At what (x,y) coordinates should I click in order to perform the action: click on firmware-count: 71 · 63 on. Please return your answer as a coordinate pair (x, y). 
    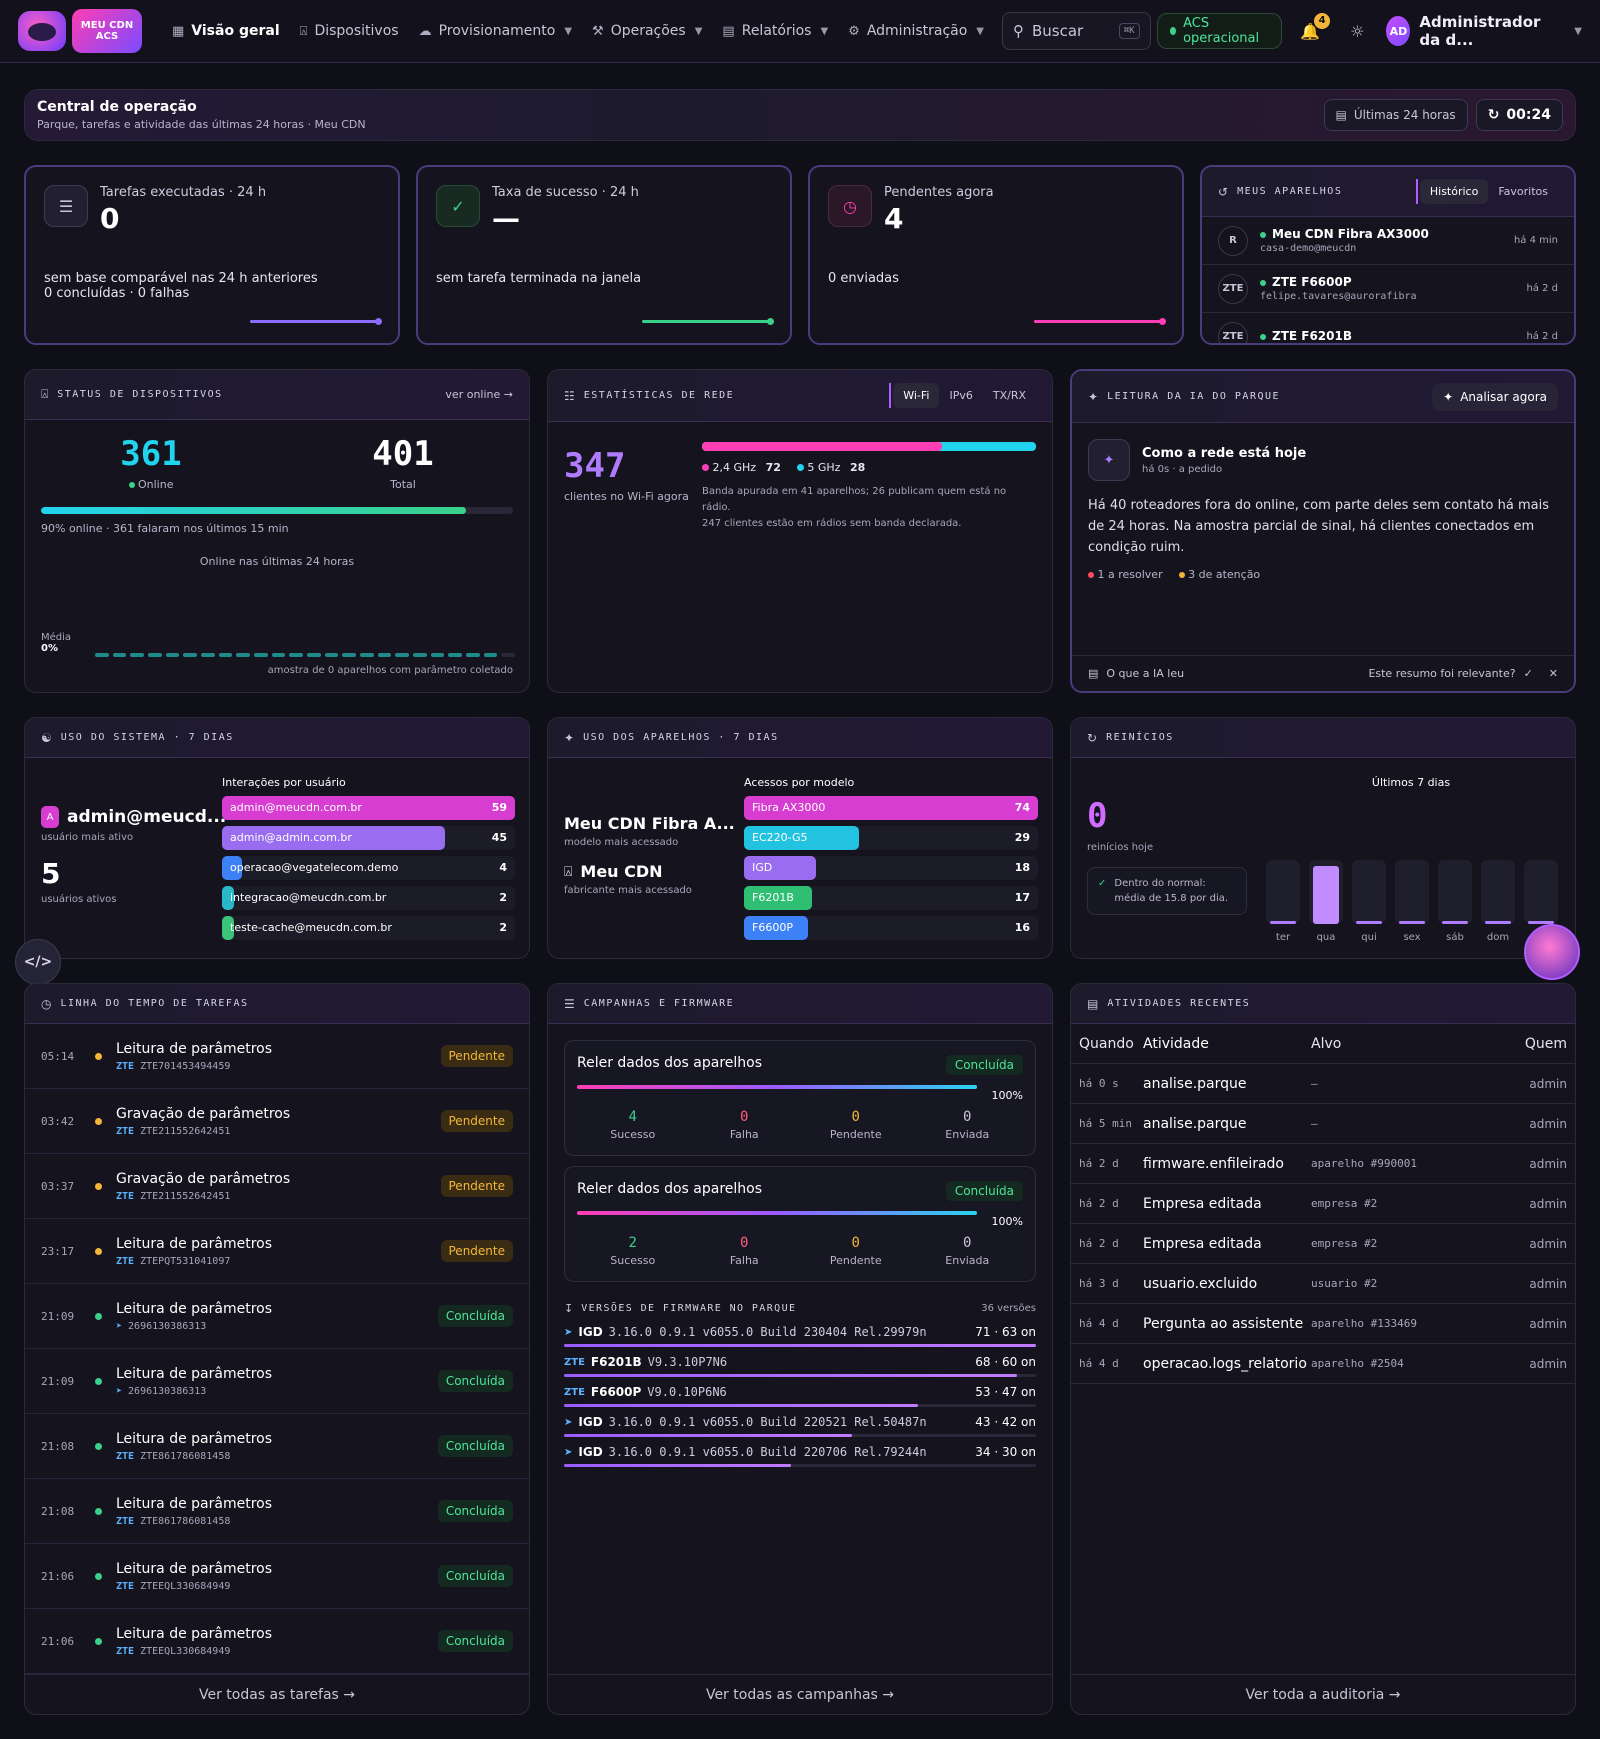
    Looking at the image, I should click on (1005, 1332).